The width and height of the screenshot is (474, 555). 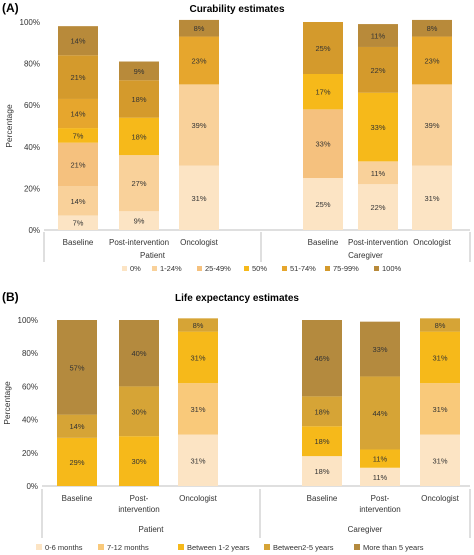 I want to click on legend-label: 7-12 months, so click(x=128, y=547).